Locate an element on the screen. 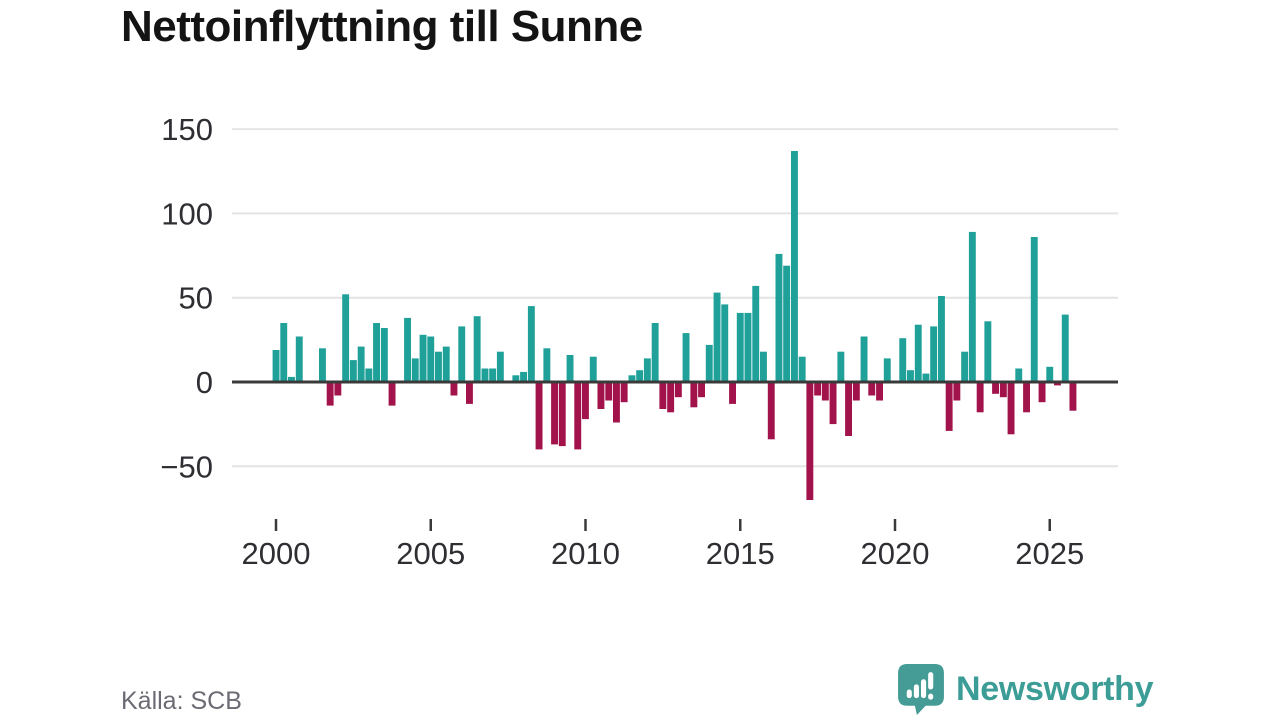 Image resolution: width=1280 pixels, height=720 pixels. y-tick-label: 150 is located at coordinates (187, 129).